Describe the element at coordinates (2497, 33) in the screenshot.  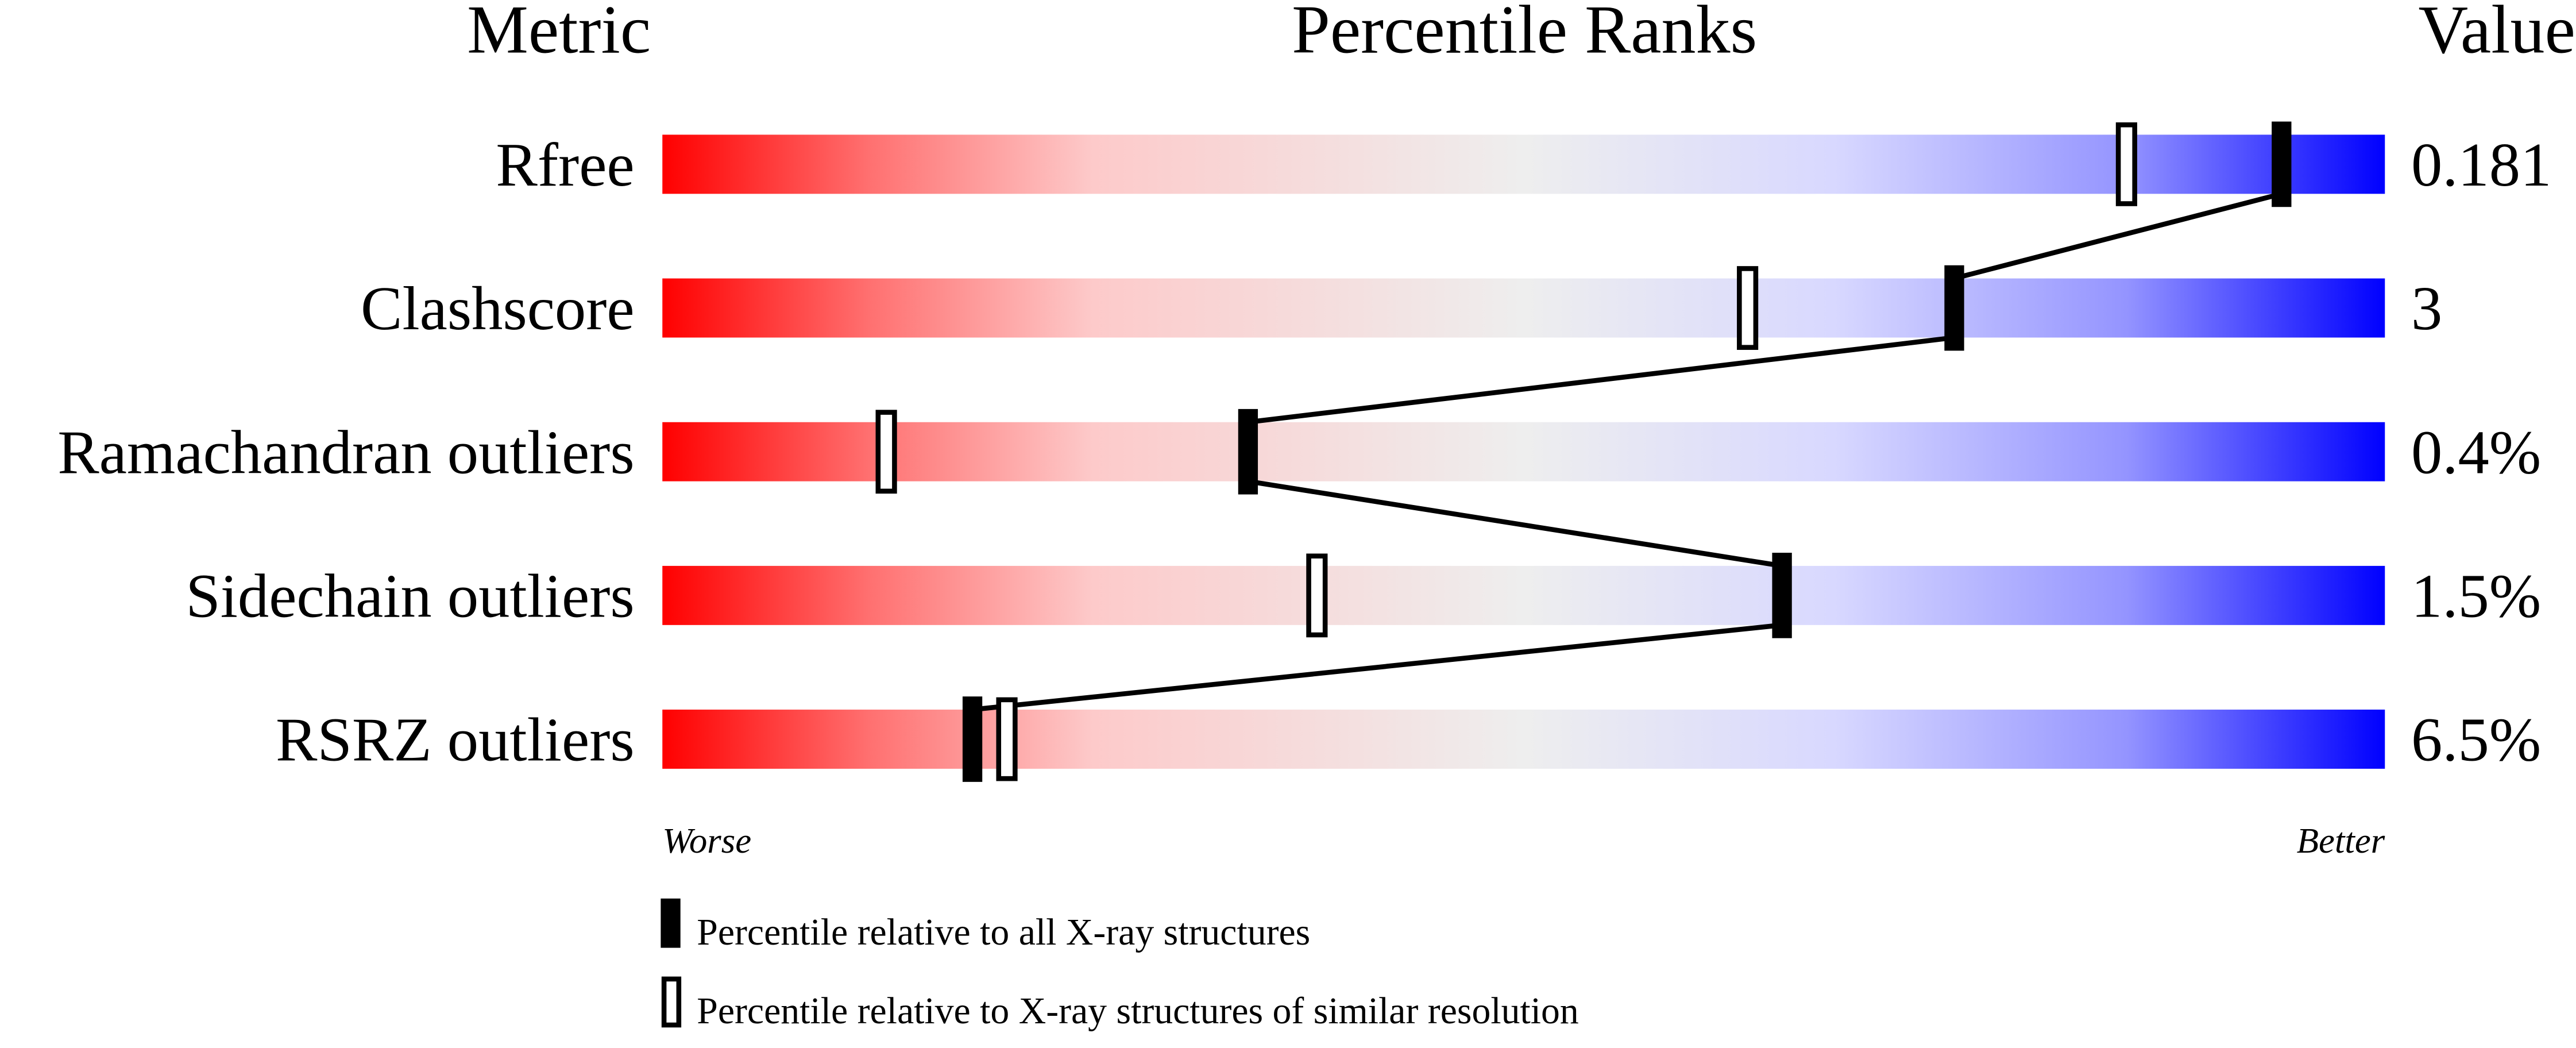
I see `header-value: Value` at that location.